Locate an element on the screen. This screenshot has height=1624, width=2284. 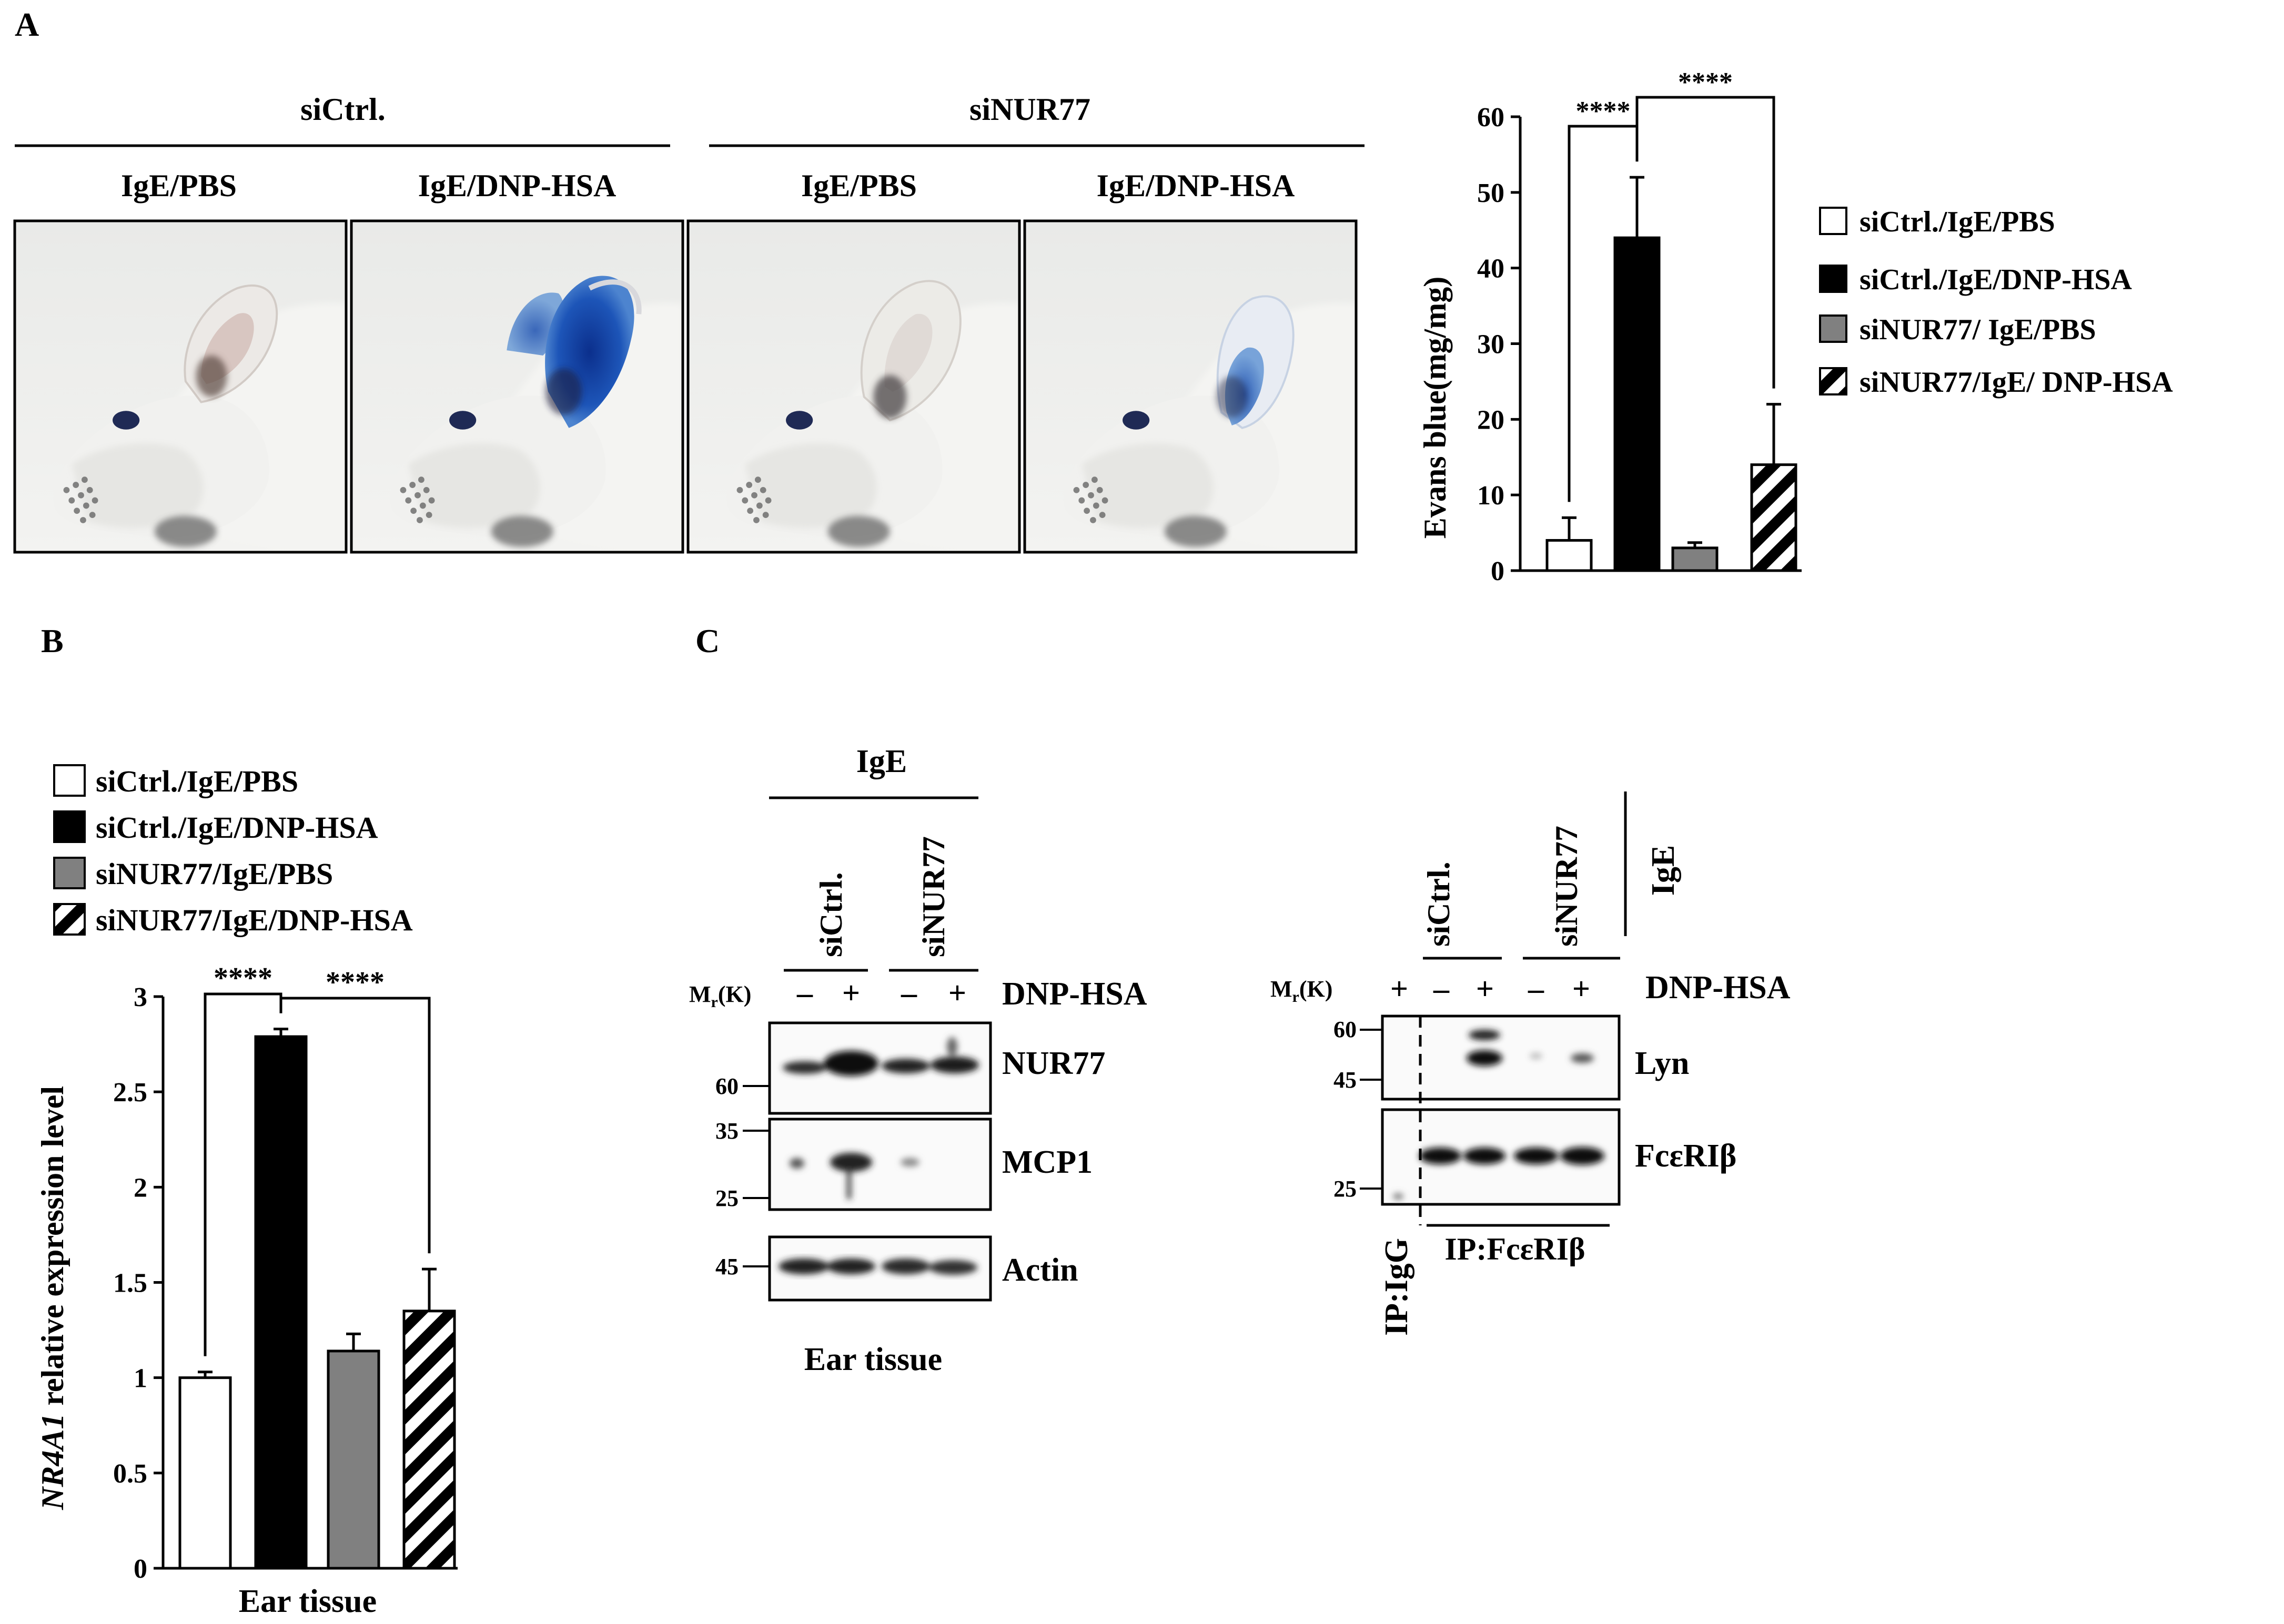
blot2-sign-2: – is located at coordinates (1442, 988).